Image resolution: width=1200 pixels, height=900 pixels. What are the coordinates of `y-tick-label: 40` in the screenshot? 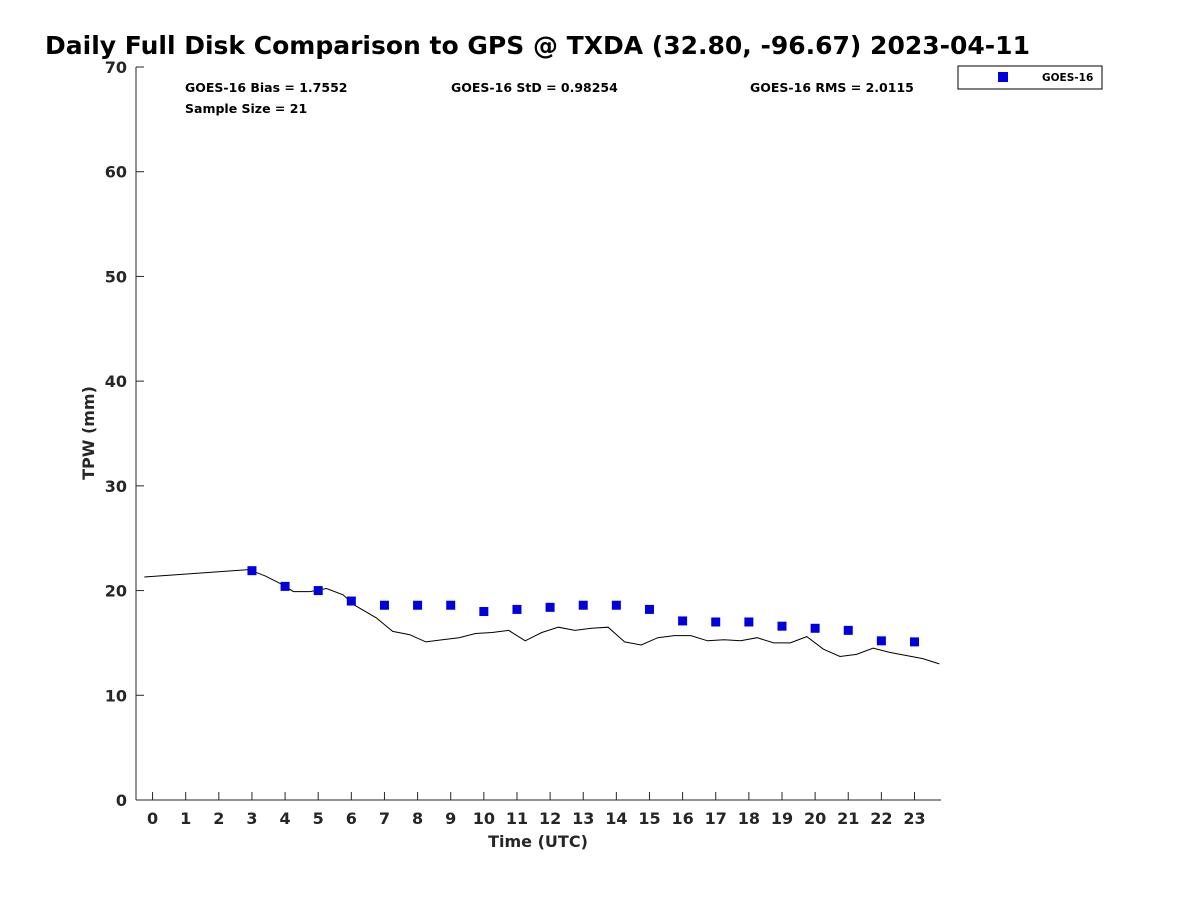 It's located at (116, 381).